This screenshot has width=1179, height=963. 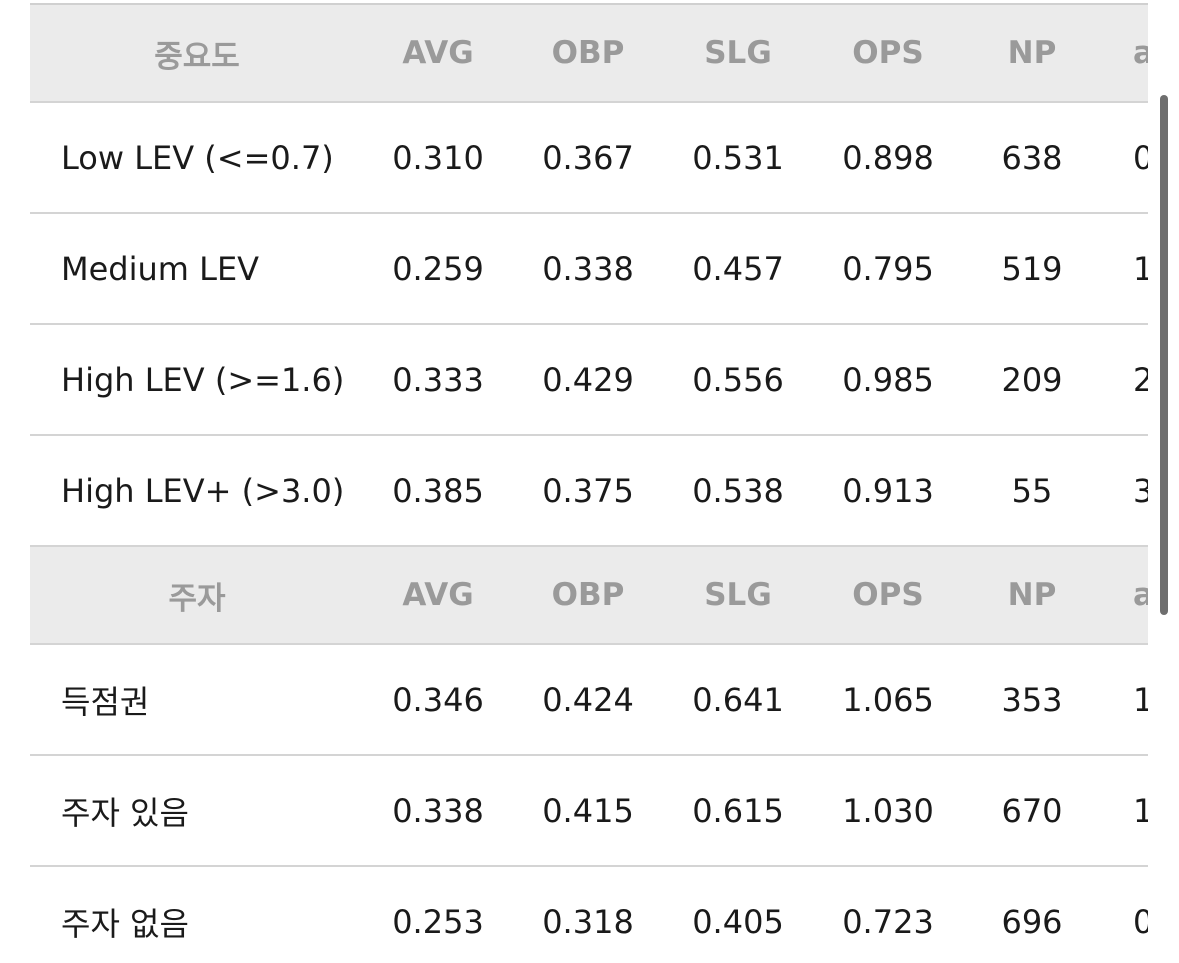 I want to click on stat-cell: 0.723, so click(x=888, y=921).